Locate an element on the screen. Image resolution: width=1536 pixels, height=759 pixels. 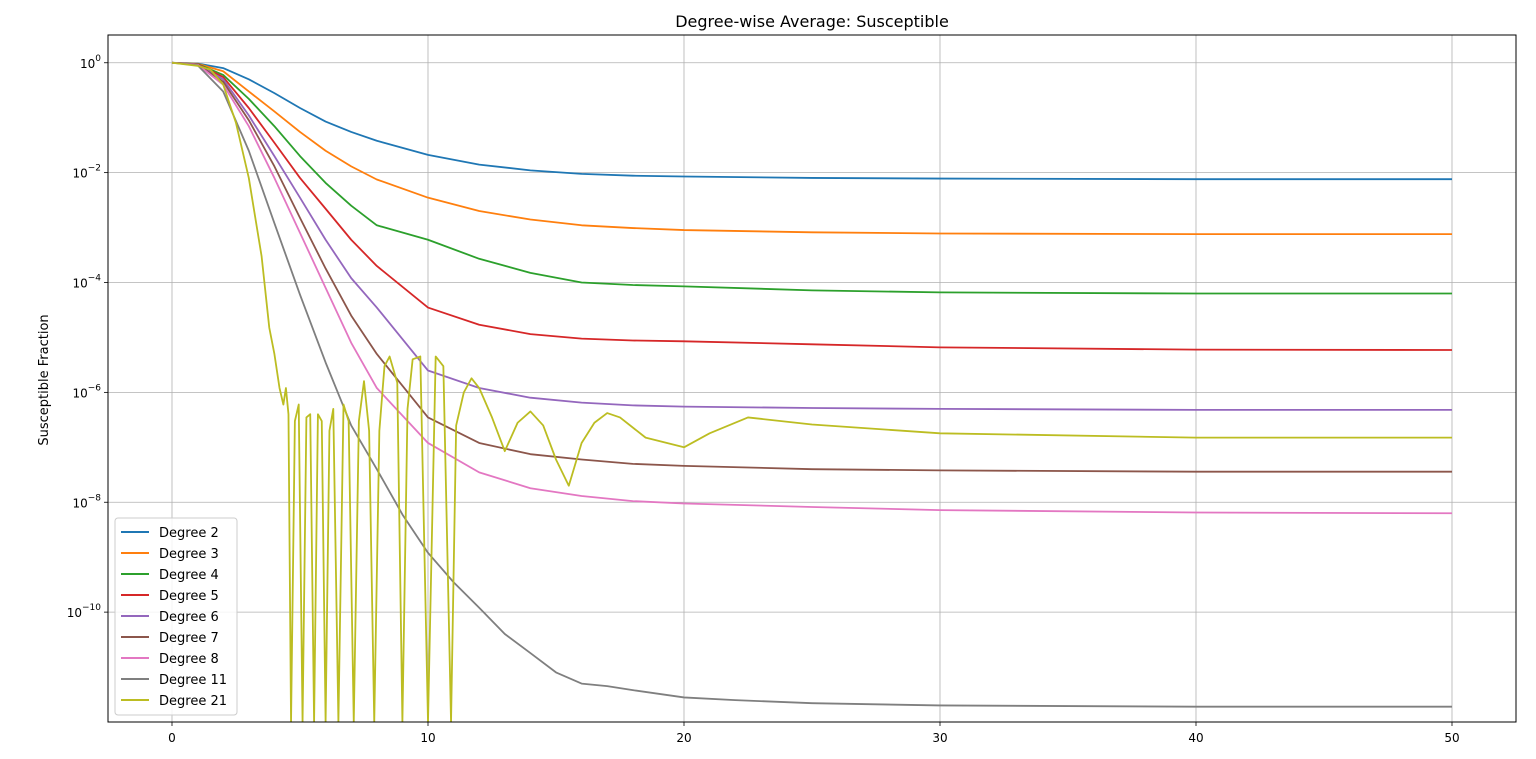
legend-label: Degree 6 is located at coordinates (189, 617).